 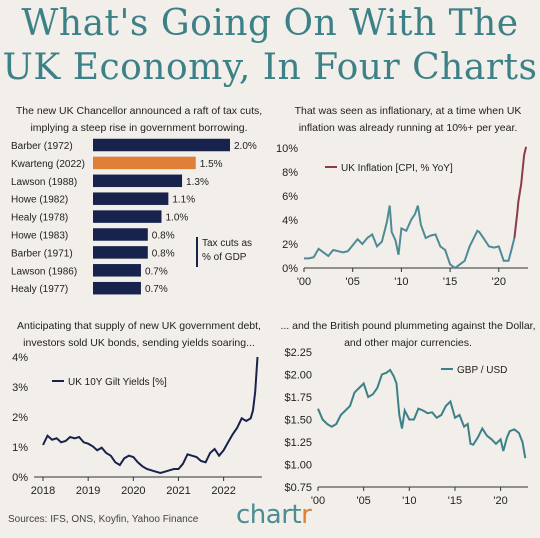 I want to click on page-title-line-2: UK Economy, In Four Charts, so click(x=270, y=67).